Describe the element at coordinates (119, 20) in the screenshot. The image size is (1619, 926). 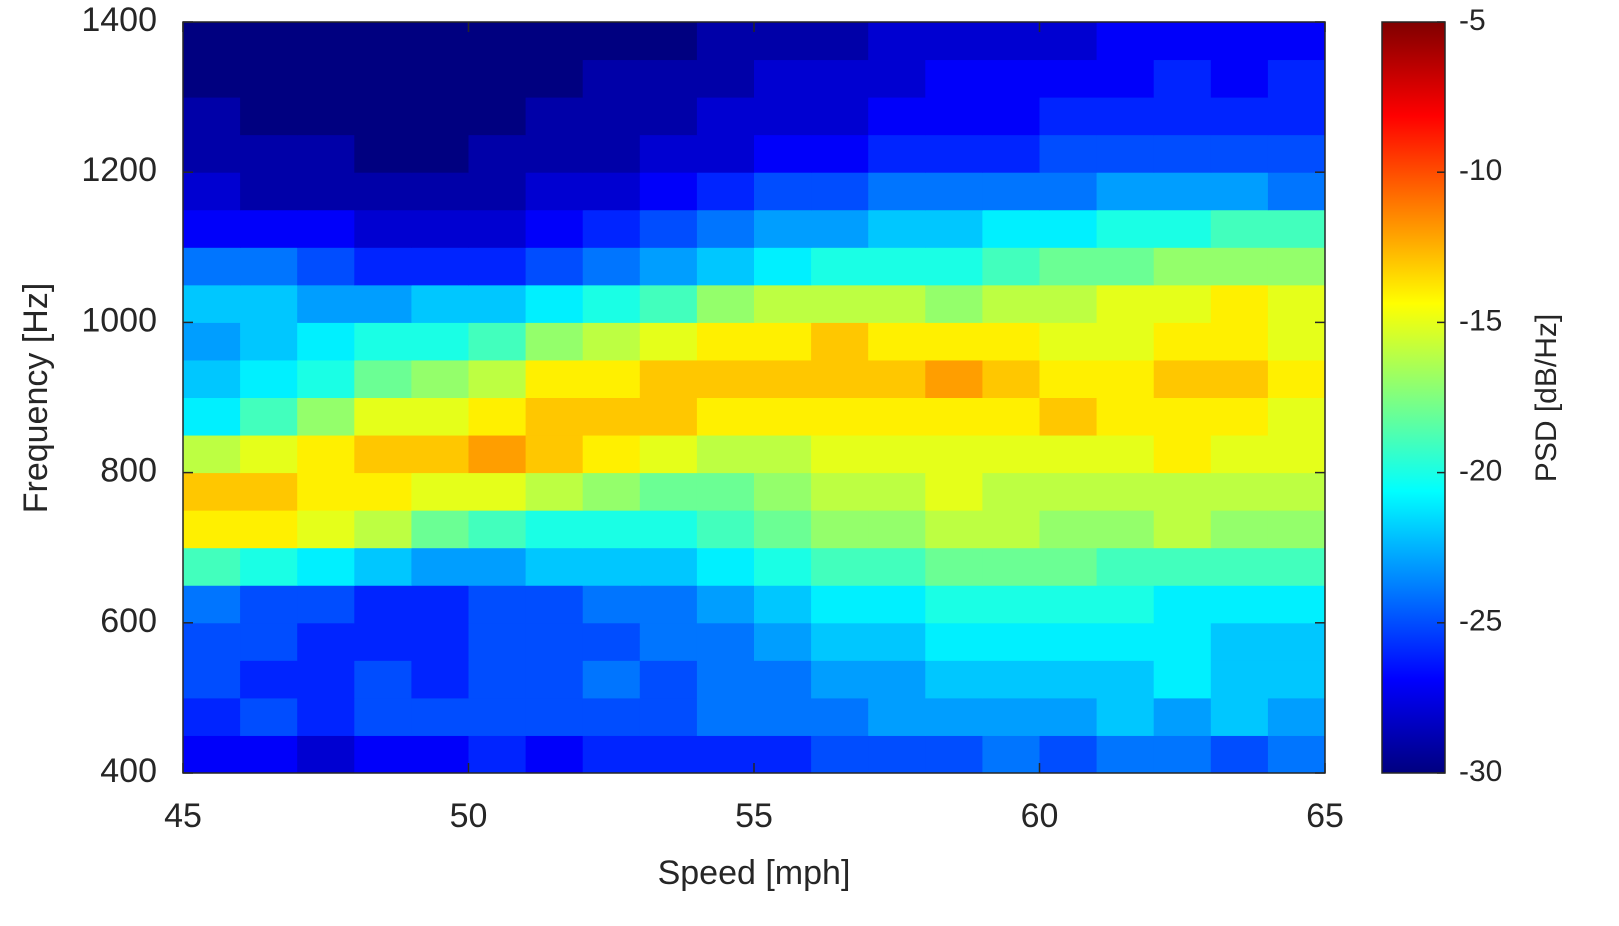
I see `y-tick-label: 1400` at that location.